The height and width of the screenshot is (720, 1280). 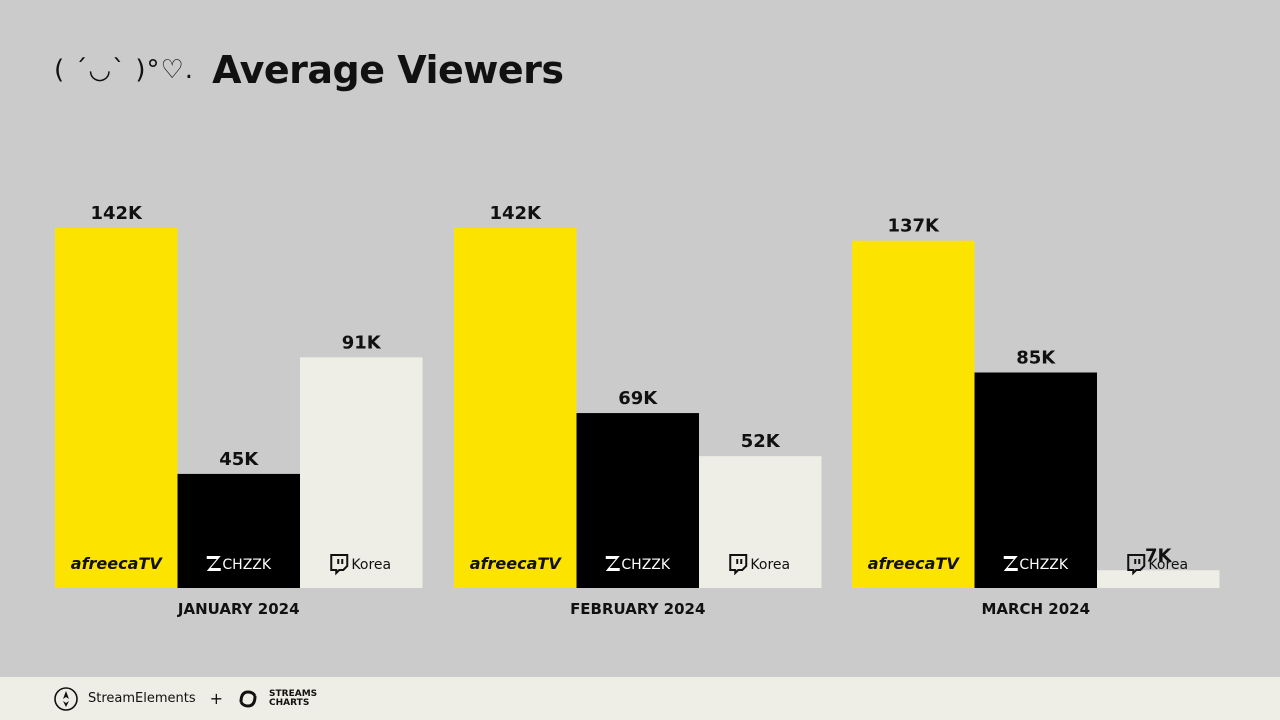 I want to click on kaomoji: ( ´◡` )°♡., so click(x=124, y=70).